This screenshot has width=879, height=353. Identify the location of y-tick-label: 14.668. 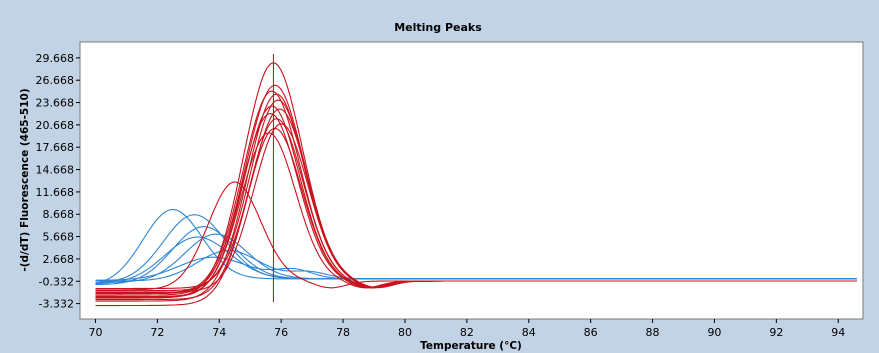
(55, 170).